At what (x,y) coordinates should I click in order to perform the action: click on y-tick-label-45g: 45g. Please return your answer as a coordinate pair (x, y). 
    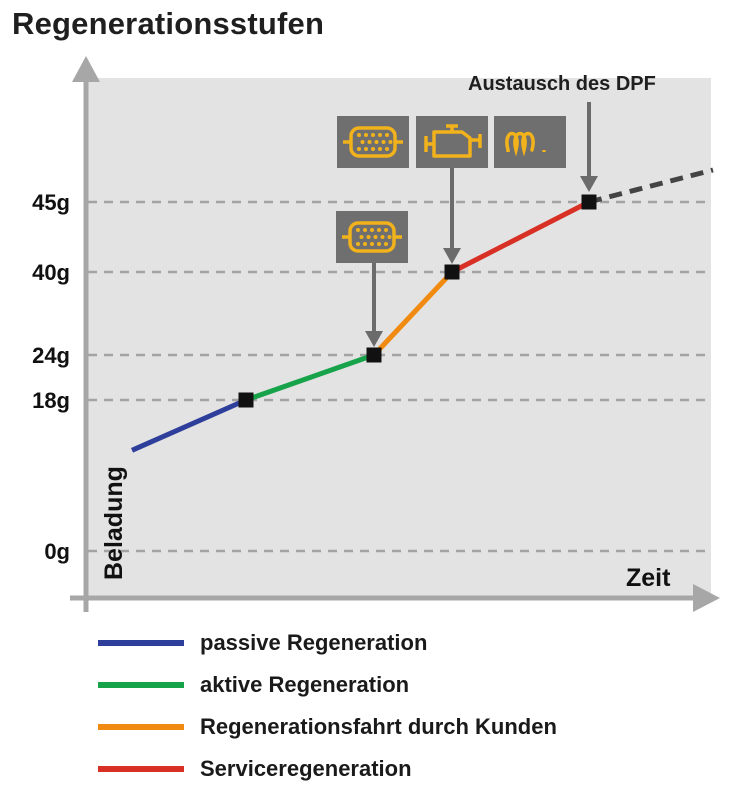
    Looking at the image, I should click on (51, 202).